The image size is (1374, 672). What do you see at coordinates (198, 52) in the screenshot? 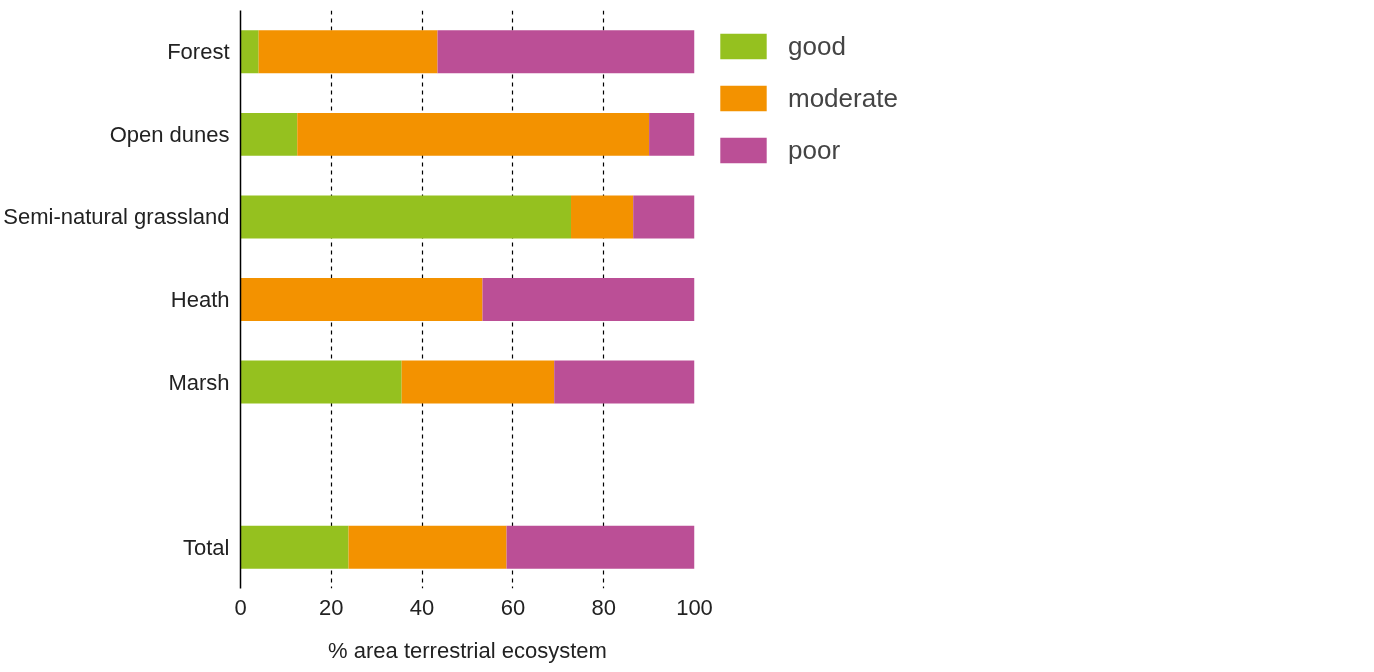
I see `y-tick-label: Forest` at bounding box center [198, 52].